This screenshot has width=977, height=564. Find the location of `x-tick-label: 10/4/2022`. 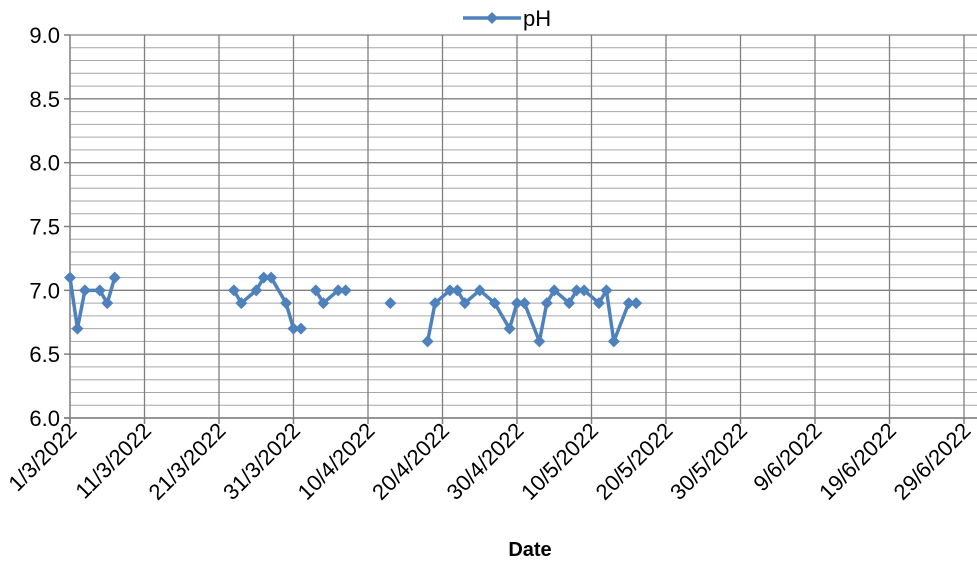

x-tick-label: 10/4/2022 is located at coordinates (336, 461).